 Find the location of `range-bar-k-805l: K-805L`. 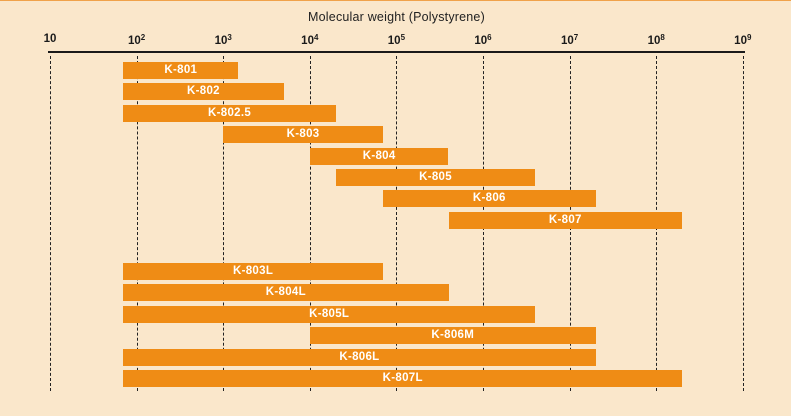

range-bar-k-805l: K-805L is located at coordinates (329, 314).